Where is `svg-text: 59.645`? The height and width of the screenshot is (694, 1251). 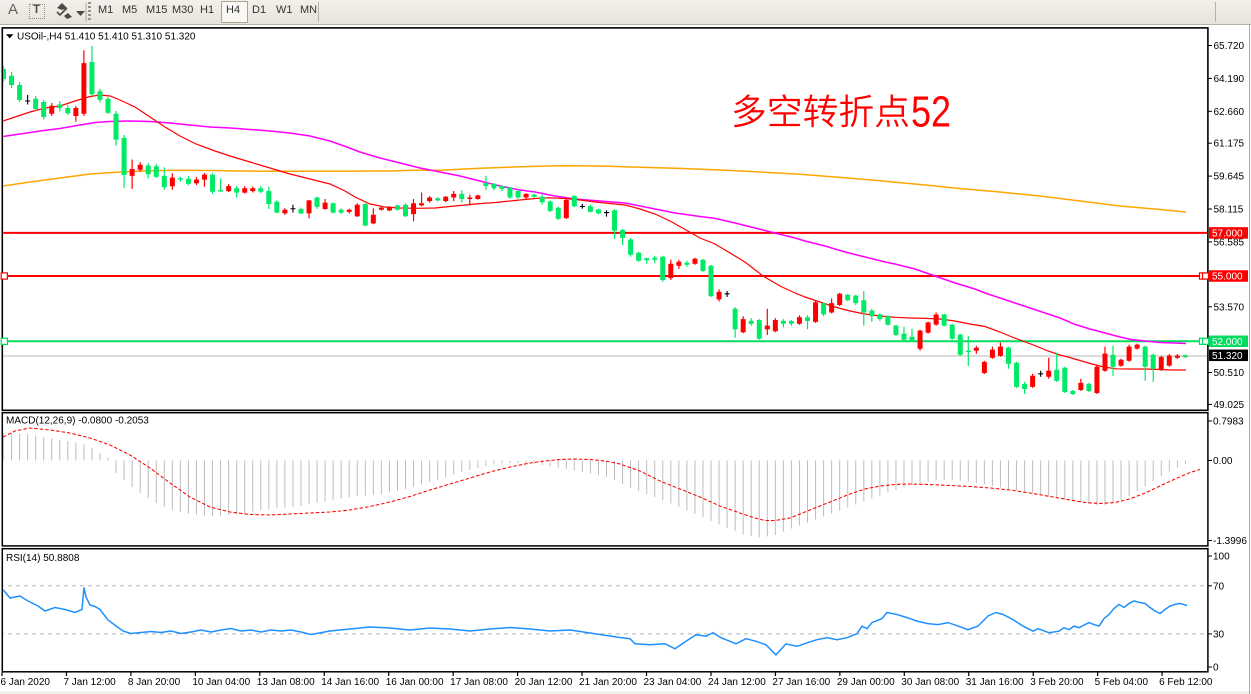 svg-text: 59.645 is located at coordinates (1229, 177).